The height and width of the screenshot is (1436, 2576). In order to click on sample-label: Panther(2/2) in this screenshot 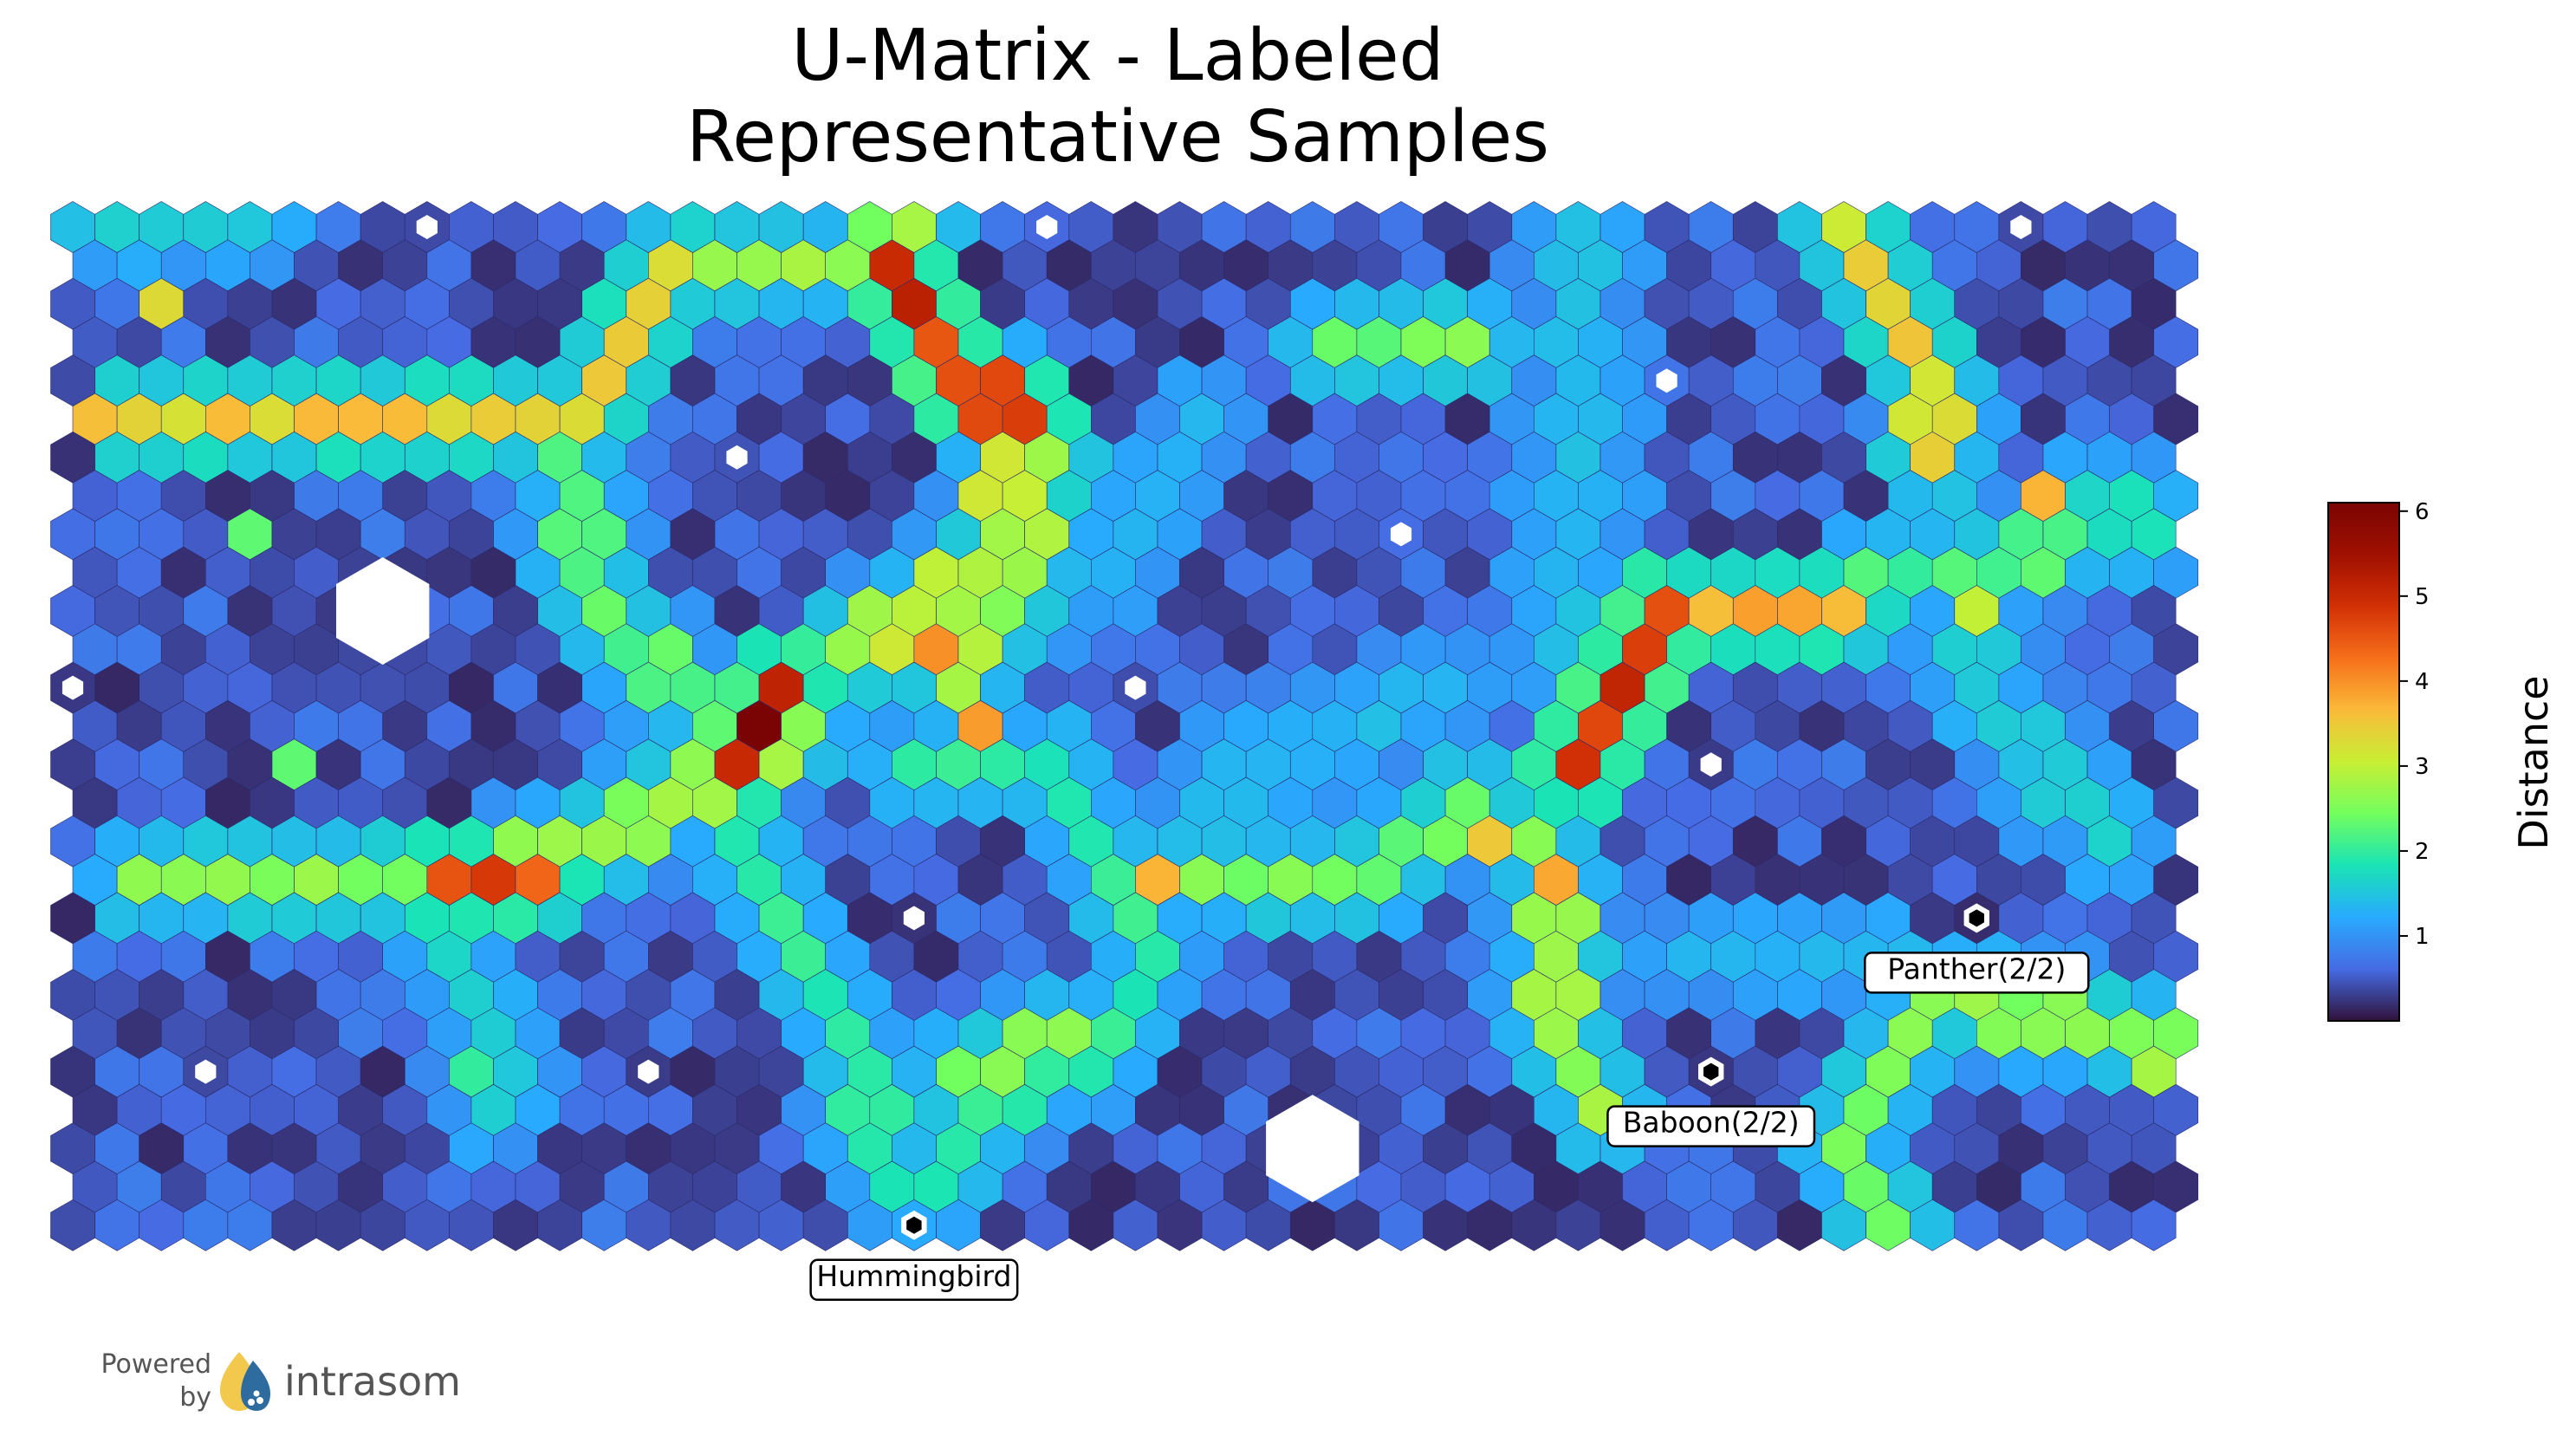, I will do `click(1977, 968)`.